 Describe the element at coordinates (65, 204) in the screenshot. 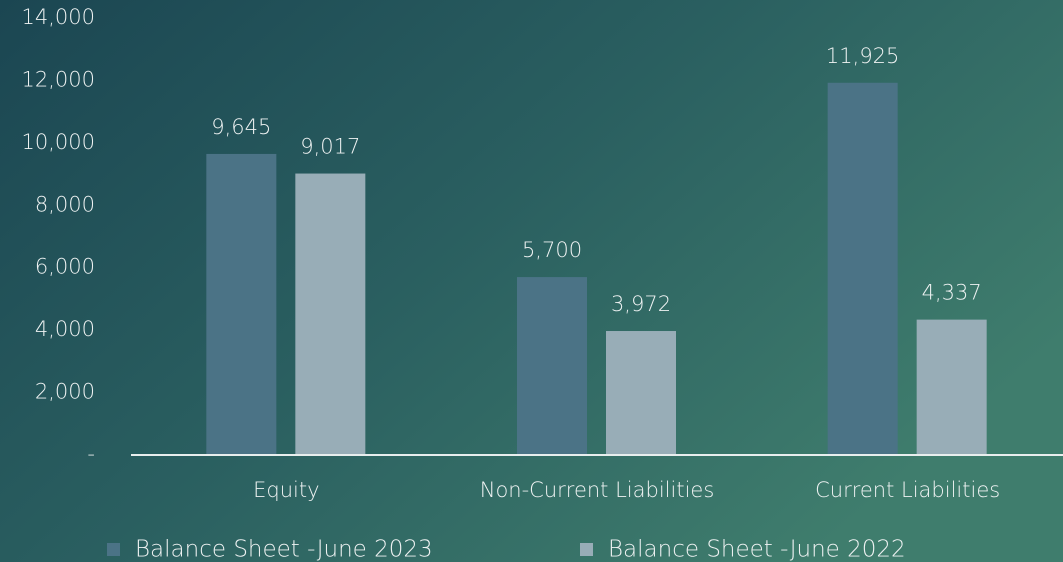

I see `y-tick-label: 8,000` at that location.